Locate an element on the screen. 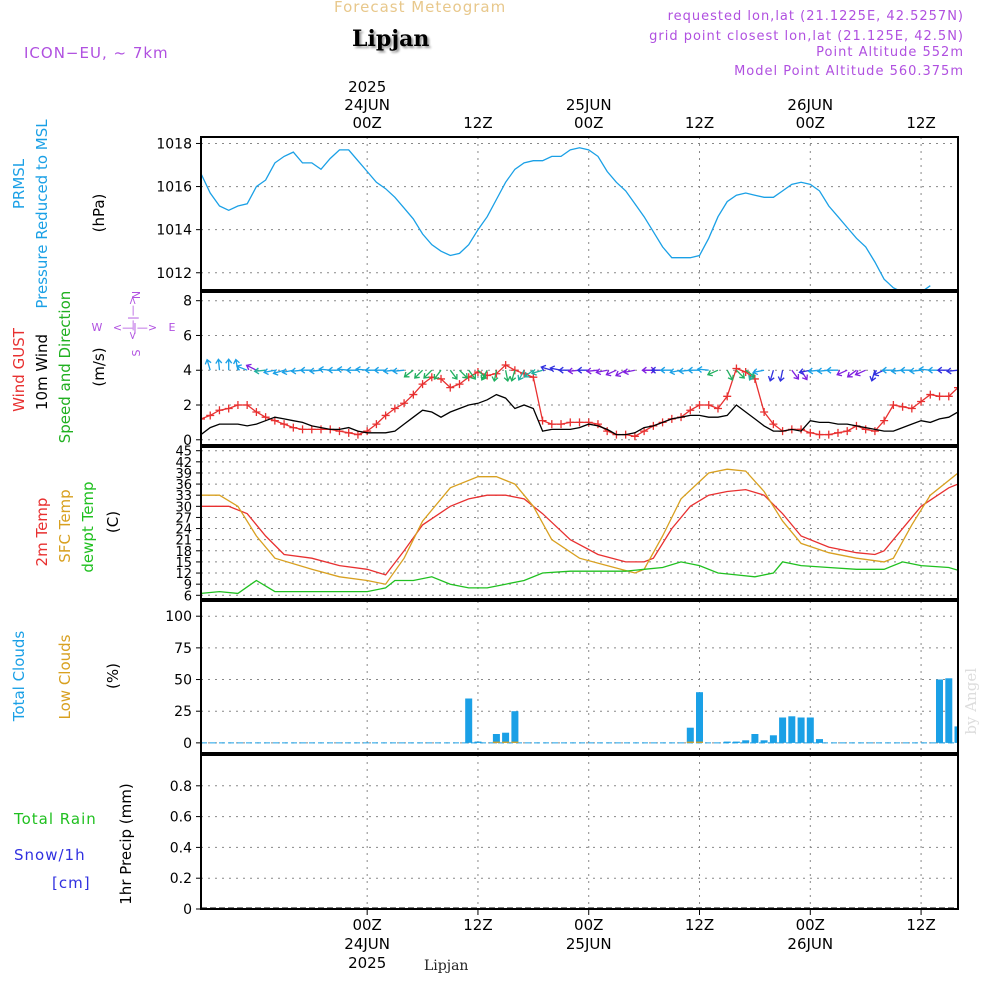  label-low-clouds: Low Clouds is located at coordinates (65, 676).